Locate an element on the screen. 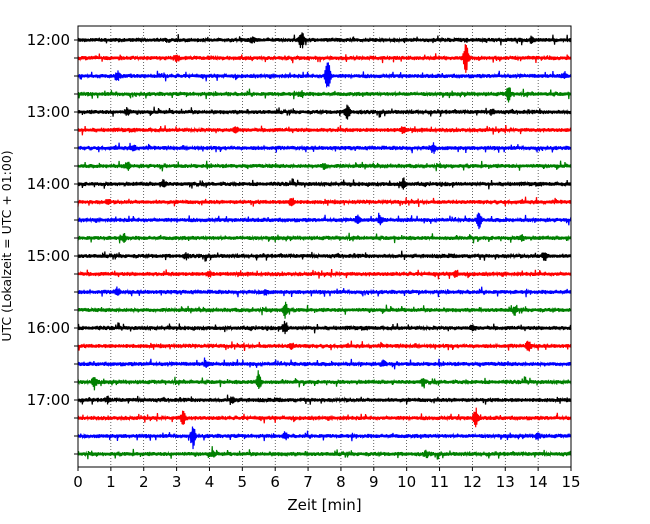 This screenshot has height=524, width=650. x-tick-label: 10 is located at coordinates (406, 482).